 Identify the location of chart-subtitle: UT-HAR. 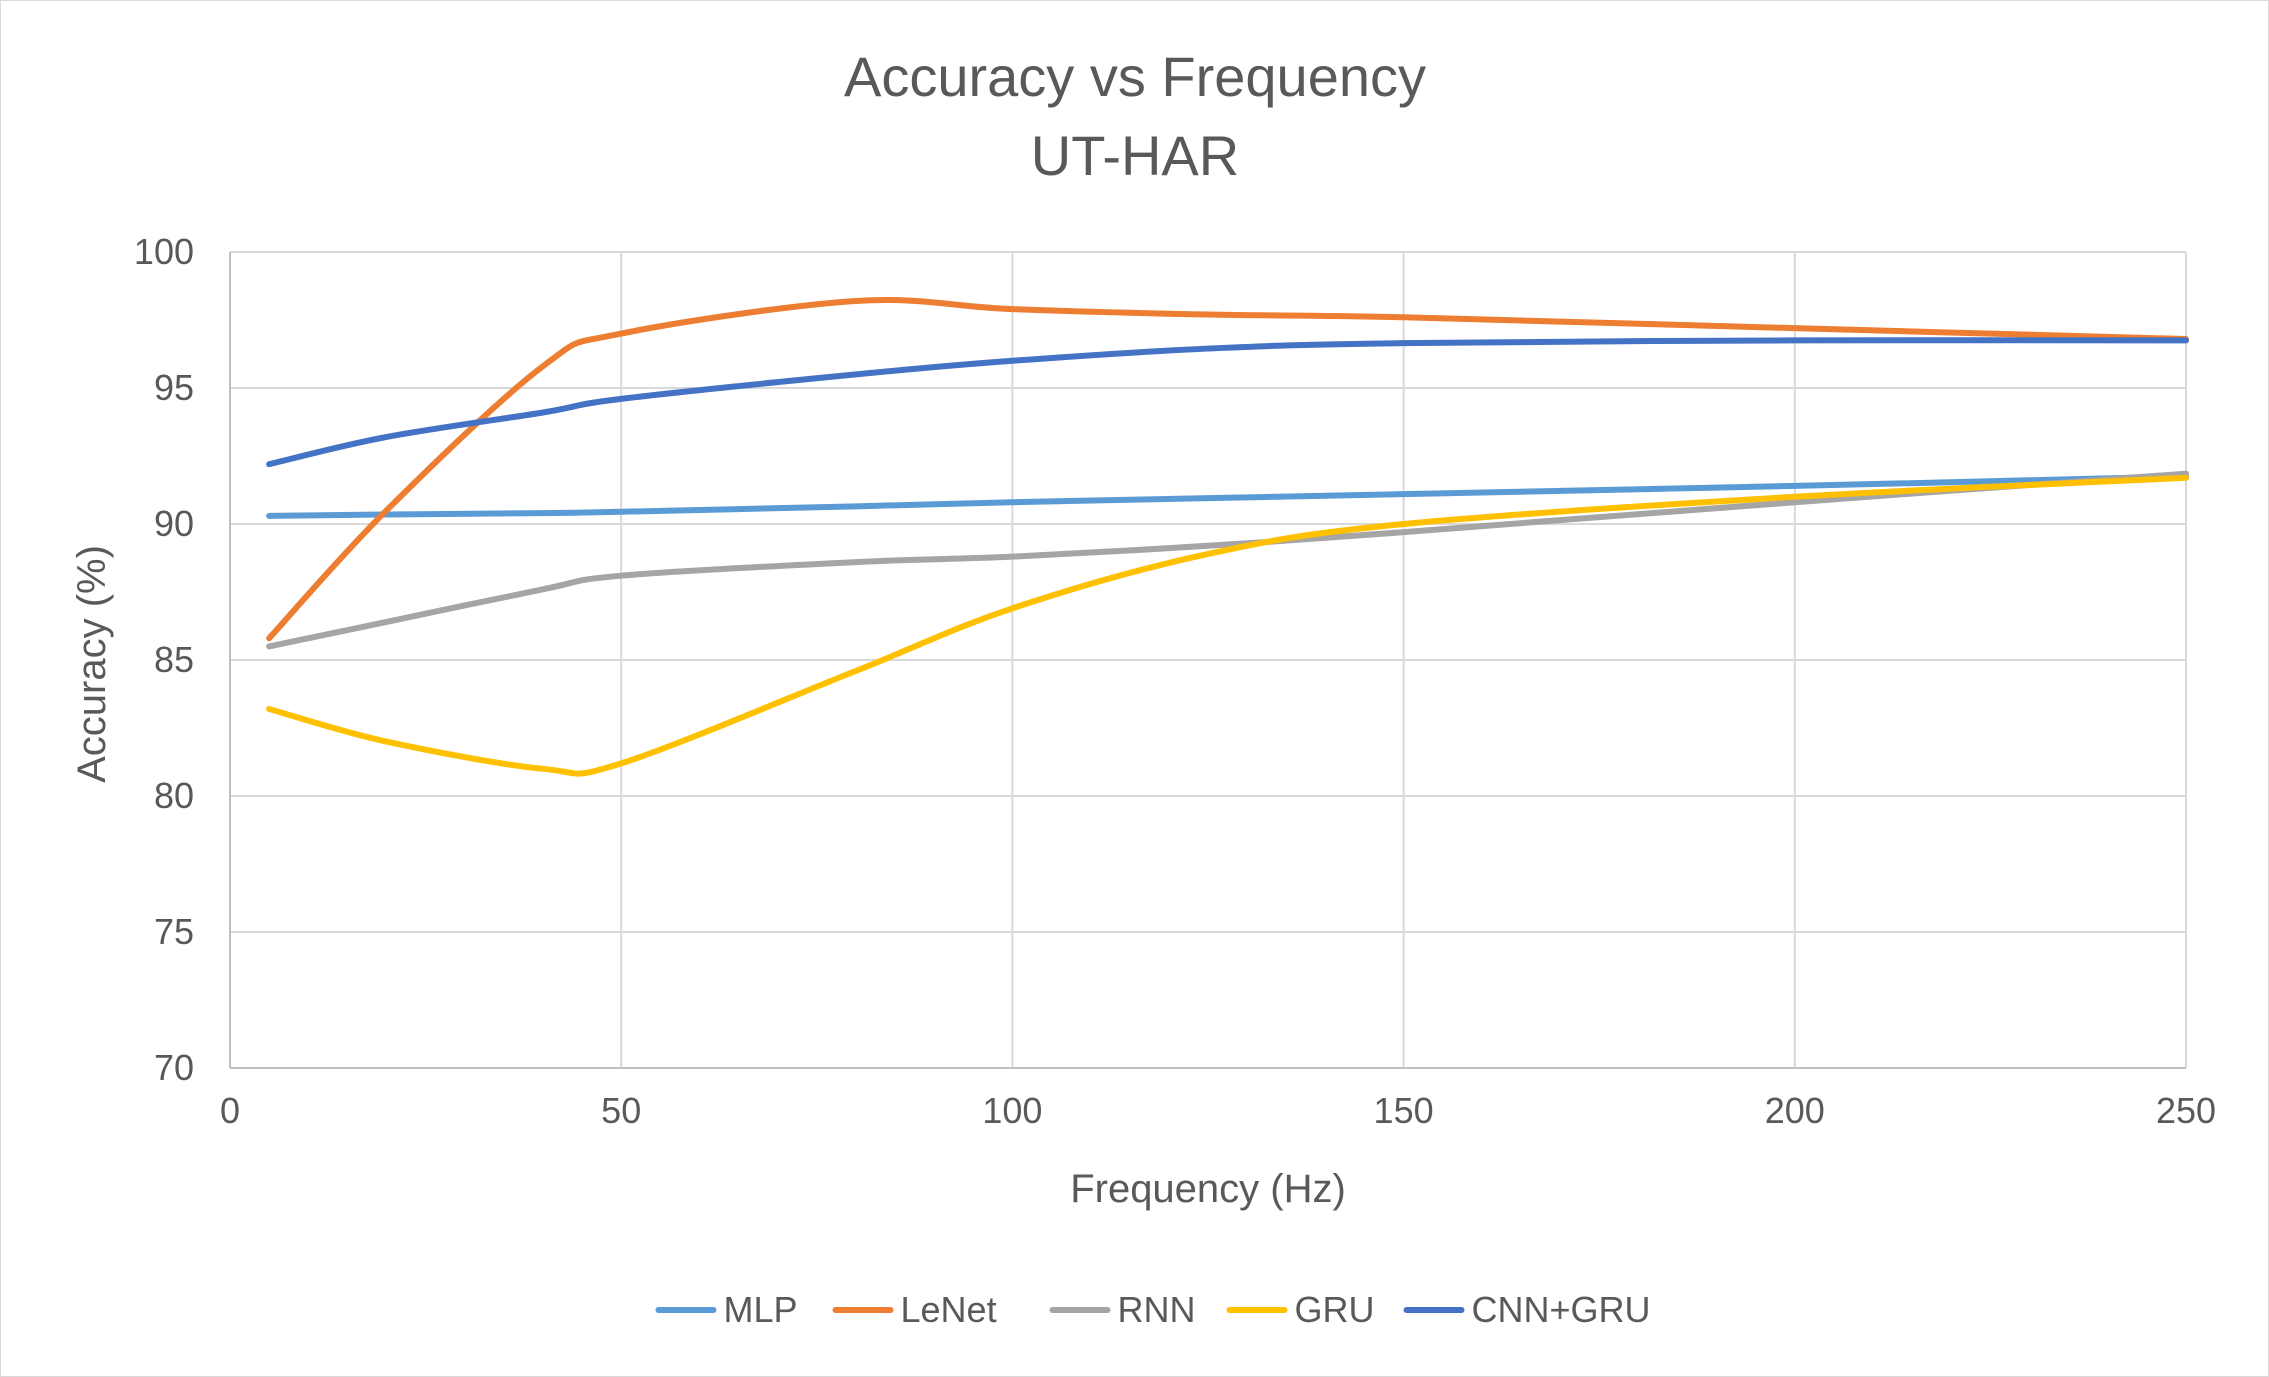
(1135, 155).